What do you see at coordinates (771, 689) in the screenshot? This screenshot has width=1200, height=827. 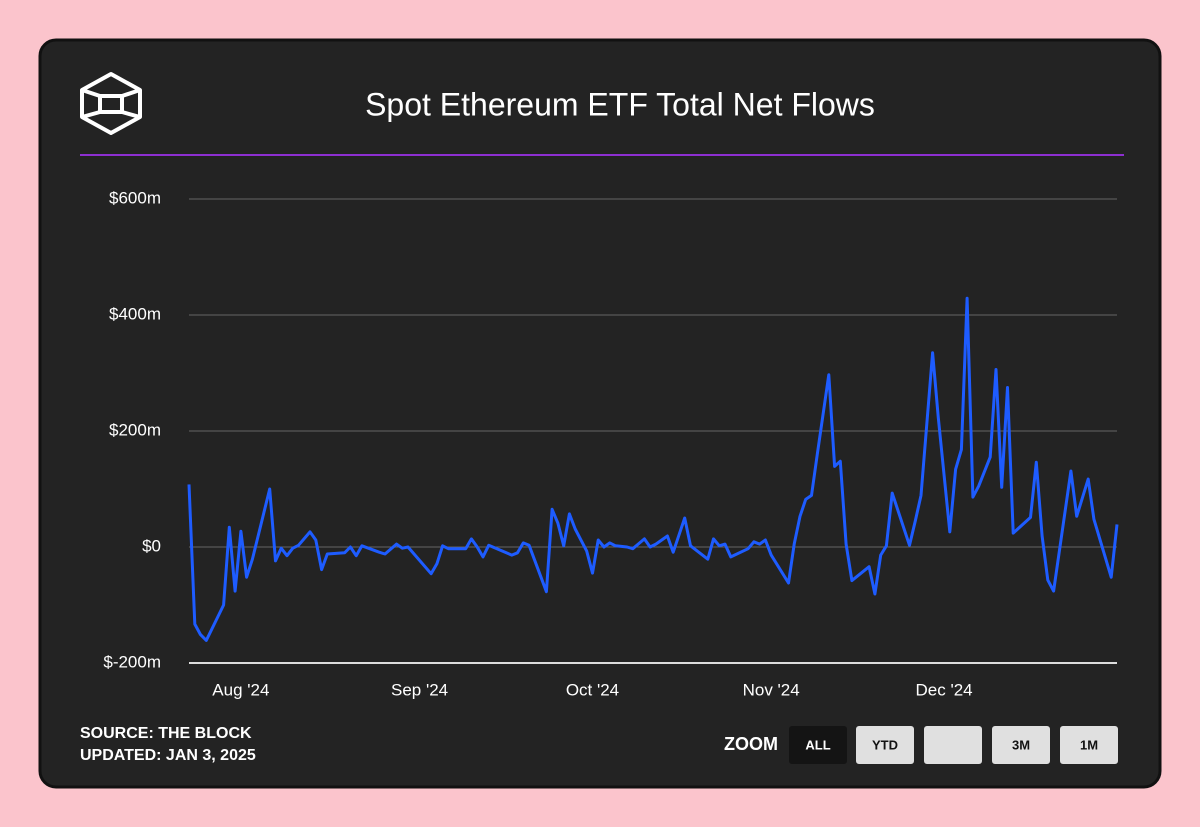 I see `x-tick-label: Nov '24` at bounding box center [771, 689].